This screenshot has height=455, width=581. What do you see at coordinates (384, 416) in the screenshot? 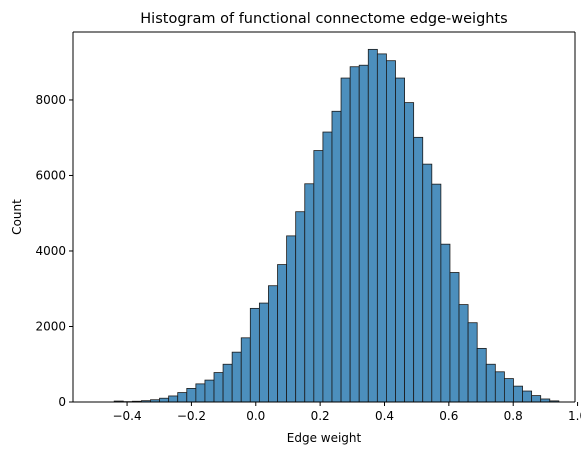
I see `x-tick-label: 0.4` at bounding box center [384, 416].